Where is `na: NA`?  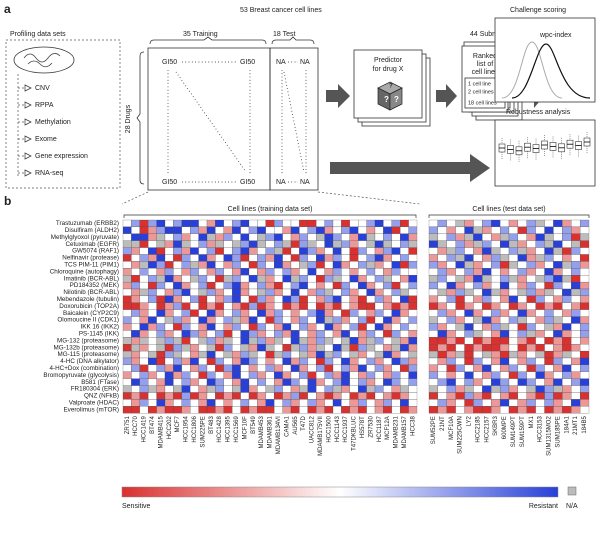
na: NA is located at coordinates (305, 182).